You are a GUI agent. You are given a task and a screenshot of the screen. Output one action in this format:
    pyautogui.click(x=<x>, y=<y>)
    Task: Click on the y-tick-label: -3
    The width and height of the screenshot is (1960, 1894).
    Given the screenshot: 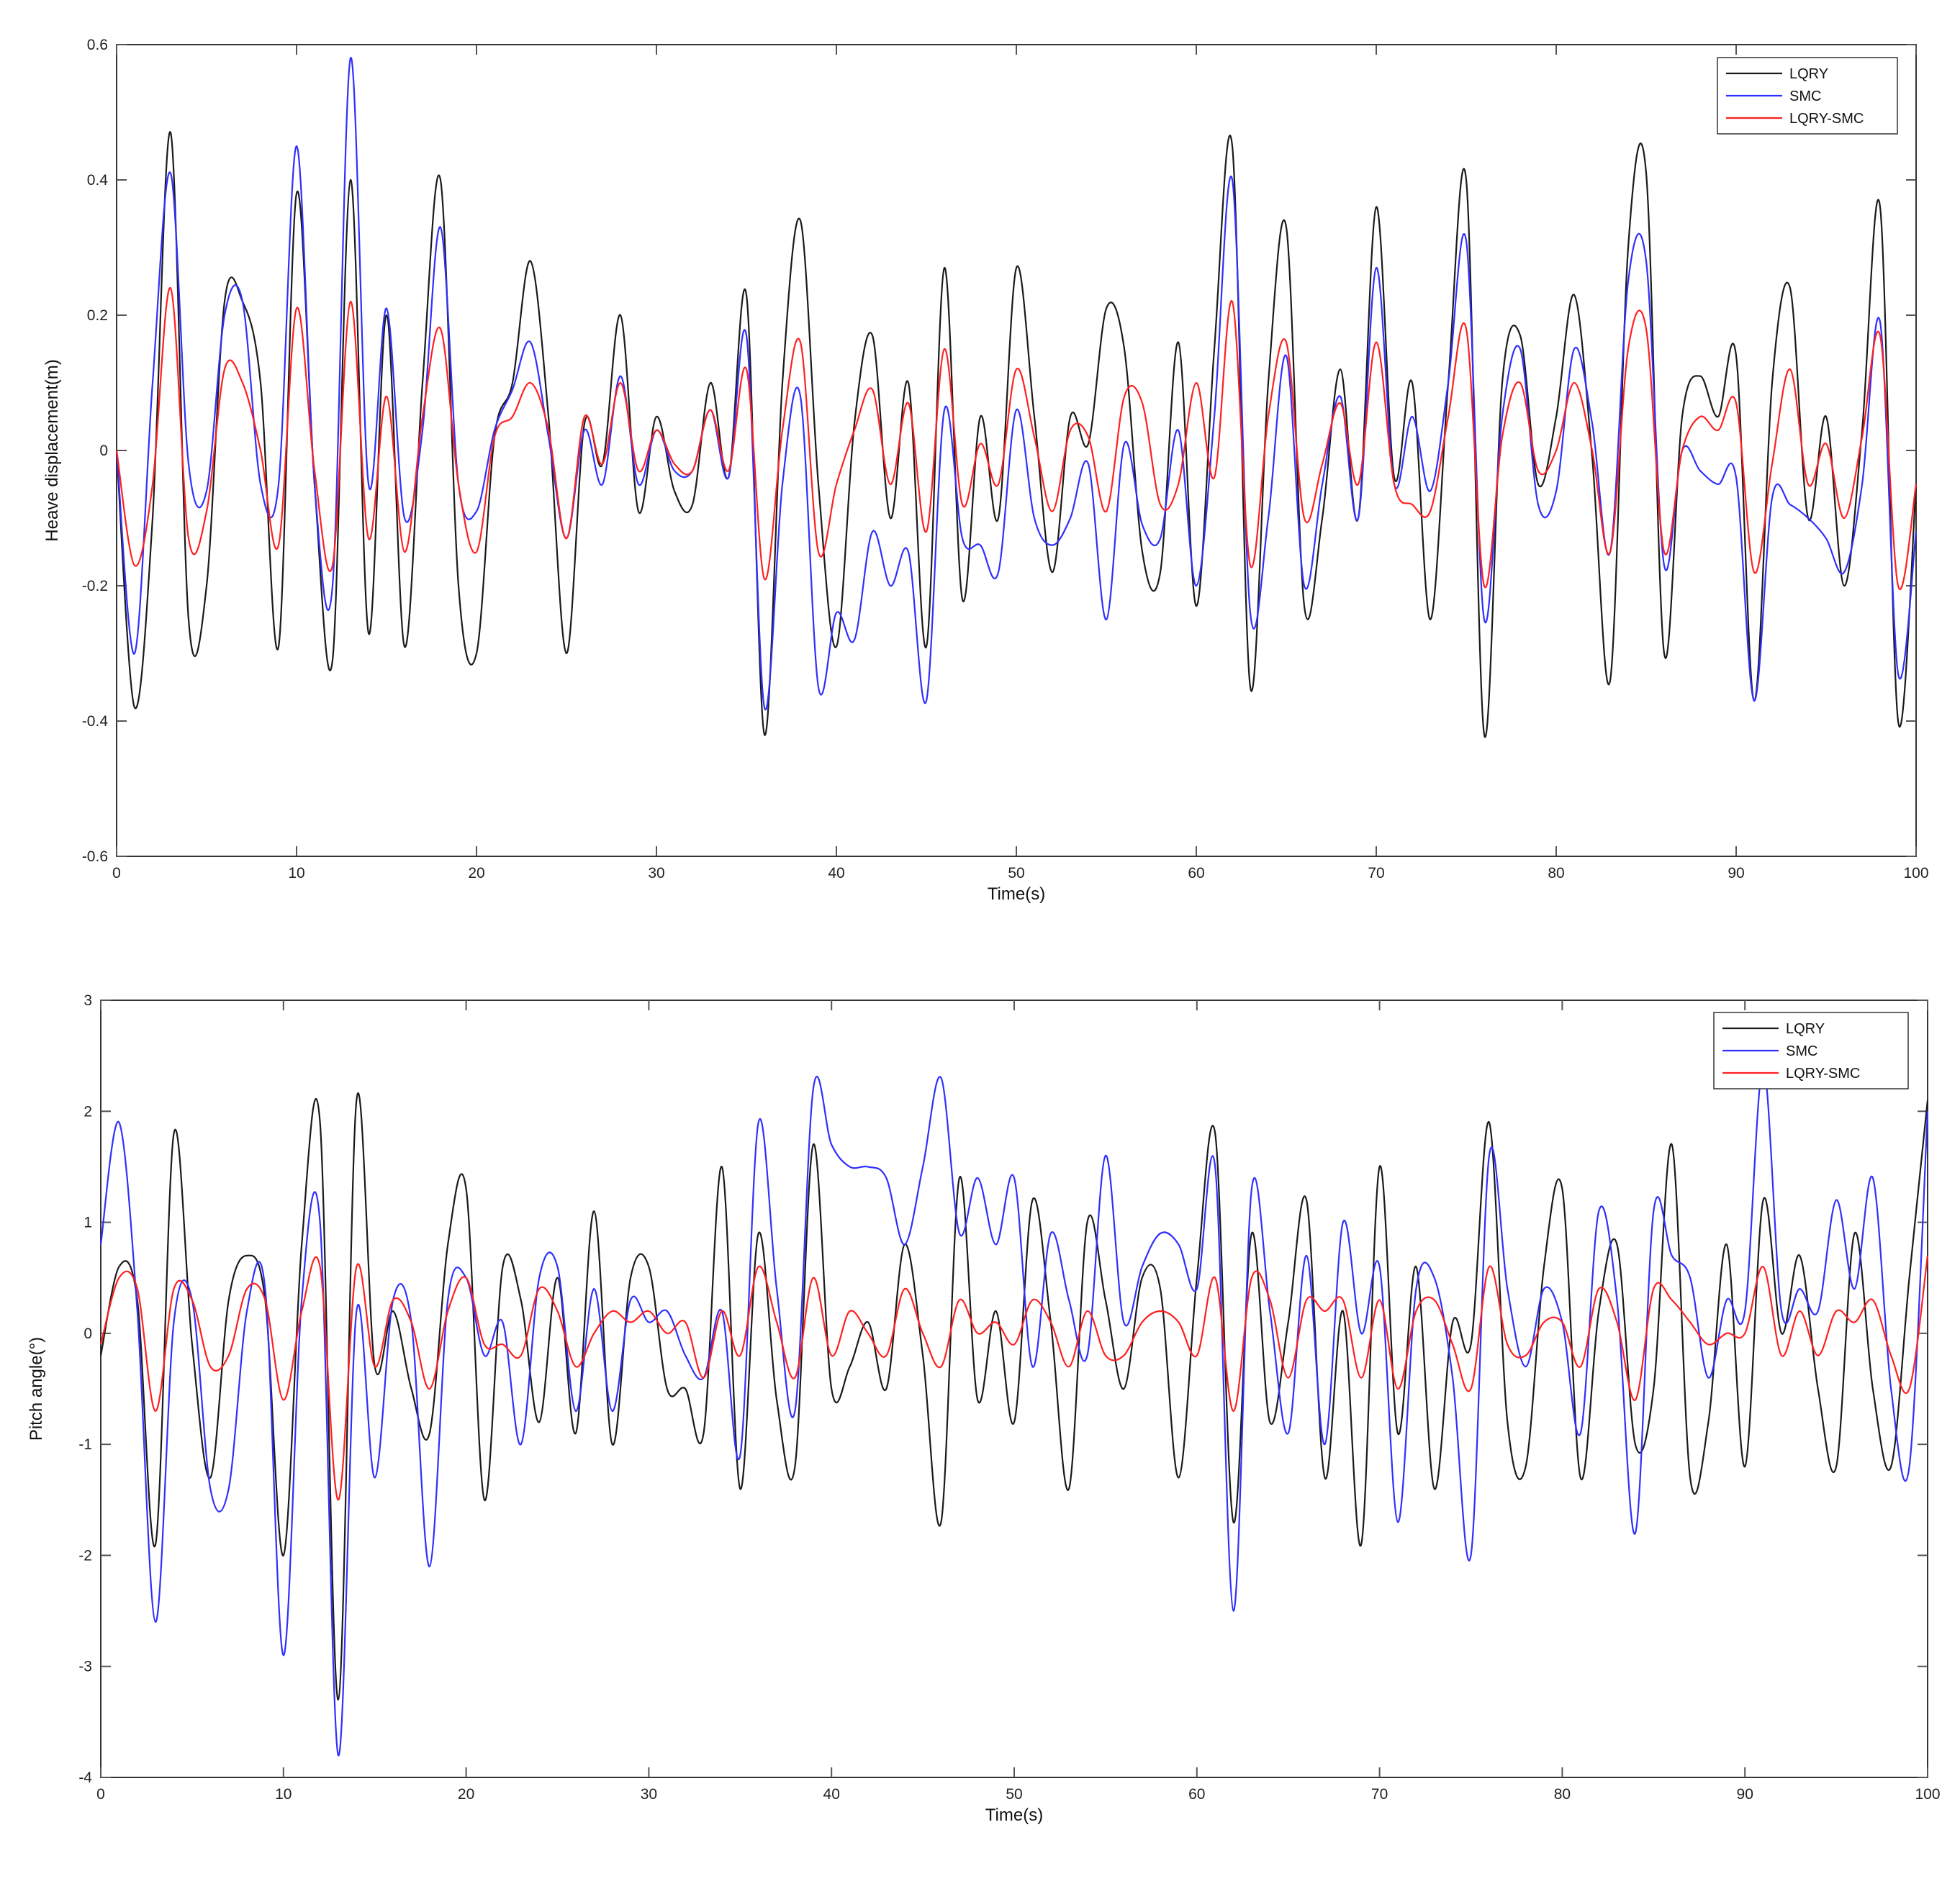 What is the action you would take?
    pyautogui.click(x=85, y=1667)
    